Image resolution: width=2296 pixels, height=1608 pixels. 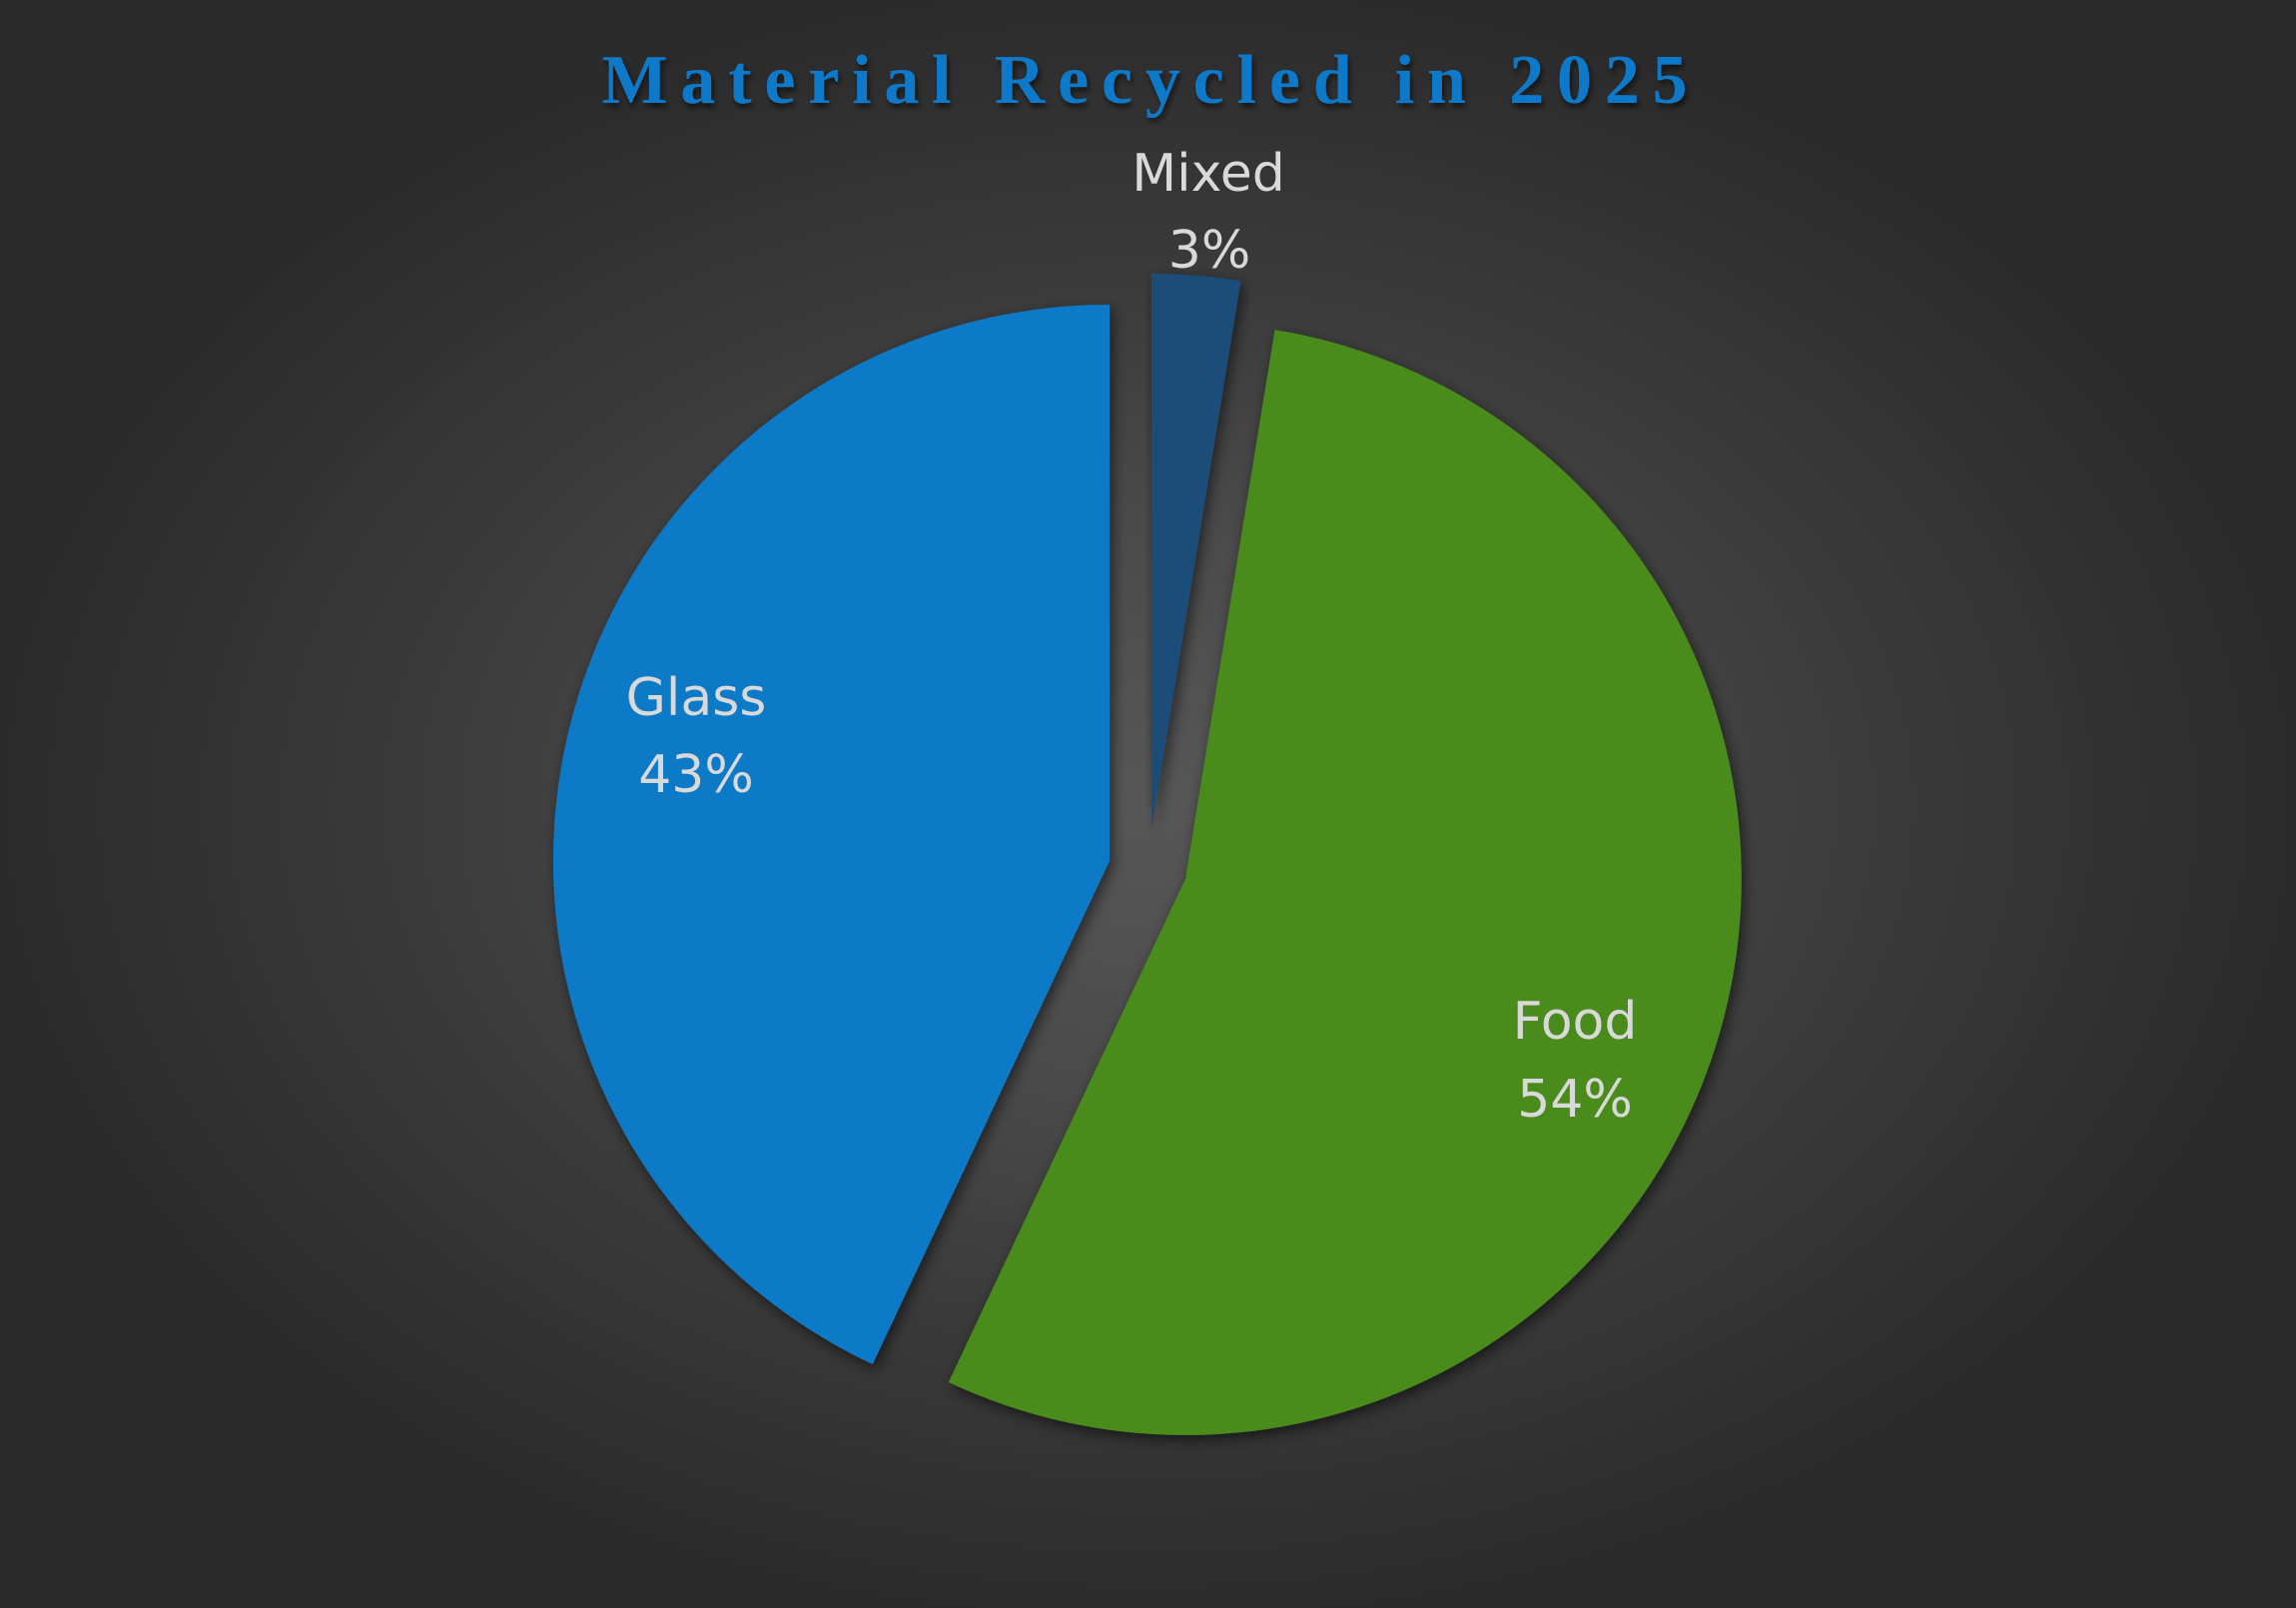 What do you see at coordinates (696, 698) in the screenshot?
I see `data-label-glass-name: Glass` at bounding box center [696, 698].